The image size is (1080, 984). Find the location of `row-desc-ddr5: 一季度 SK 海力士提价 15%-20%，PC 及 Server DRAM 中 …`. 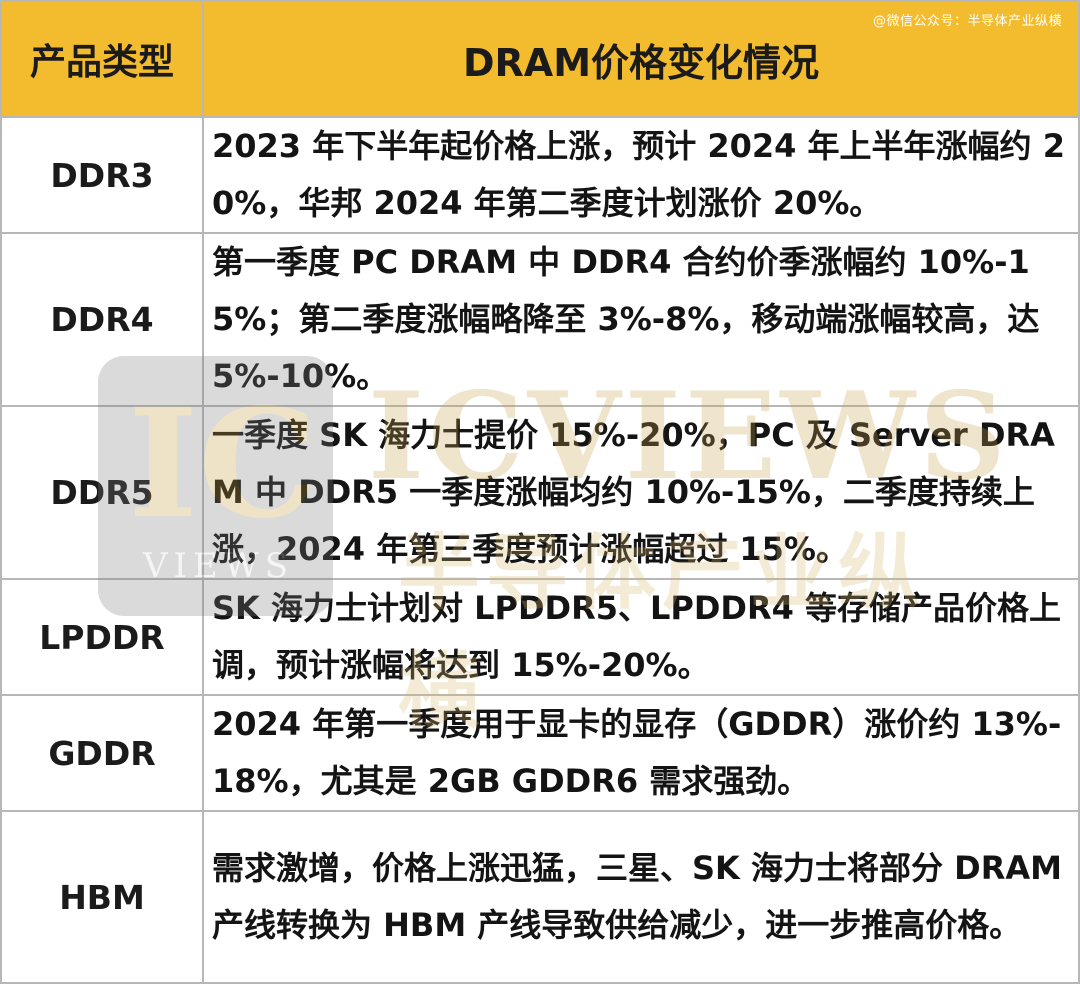

row-desc-ddr5: 一季度 SK 海力士提价 15%-20%，PC 及 Server DRAM 中 … is located at coordinates (641, 492).